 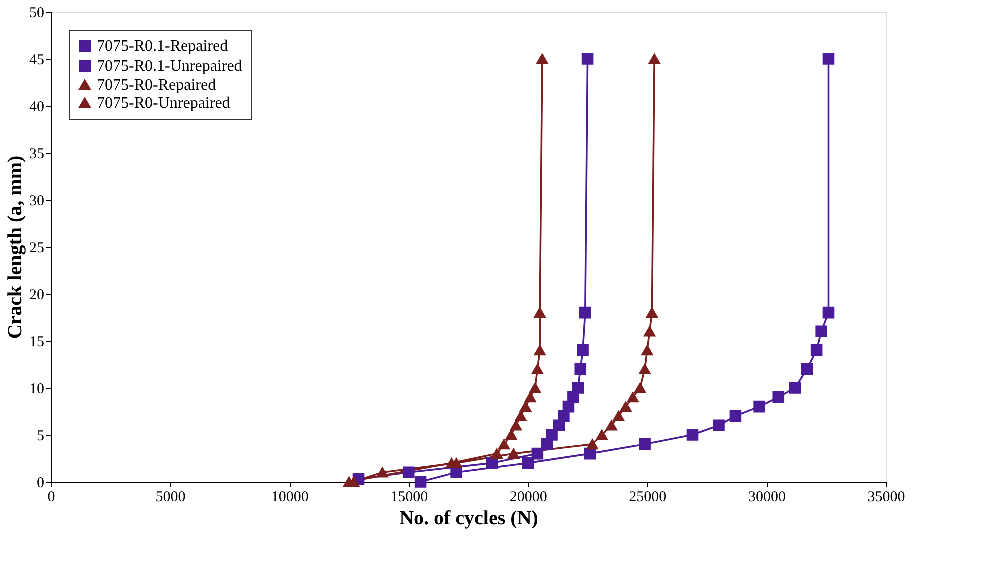 I want to click on y-tick-label: 10, so click(x=37, y=390).